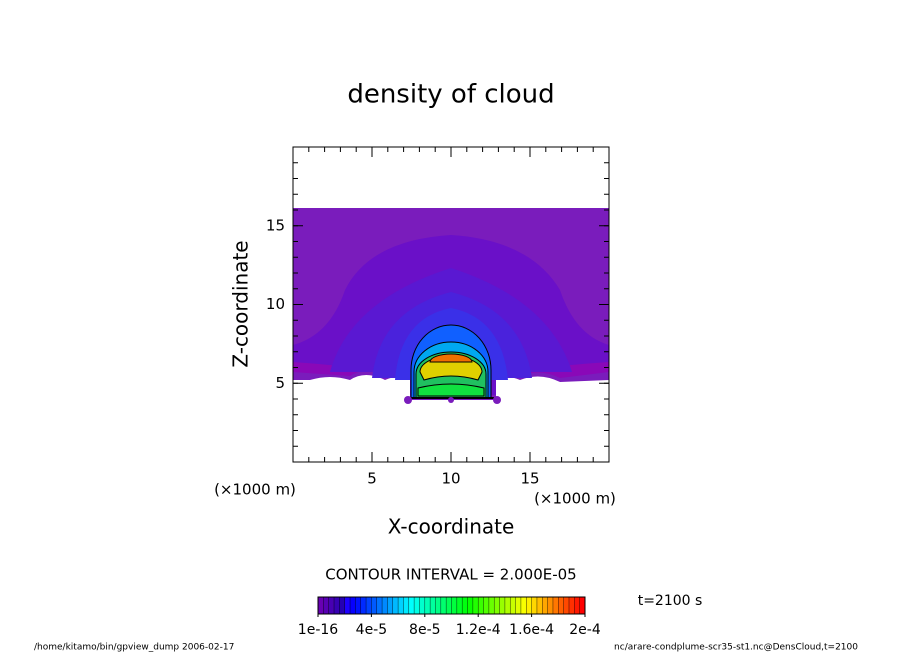  What do you see at coordinates (670, 601) in the screenshot?
I see `time-label: t=2100 s` at bounding box center [670, 601].